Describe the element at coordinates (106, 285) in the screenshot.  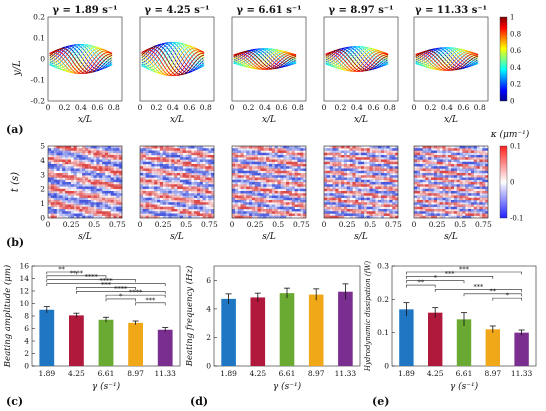
I see `significance-label: ***` at that location.